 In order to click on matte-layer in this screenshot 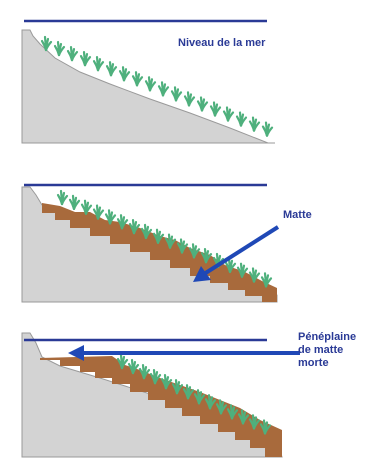, I will do `click(159, 252)`.